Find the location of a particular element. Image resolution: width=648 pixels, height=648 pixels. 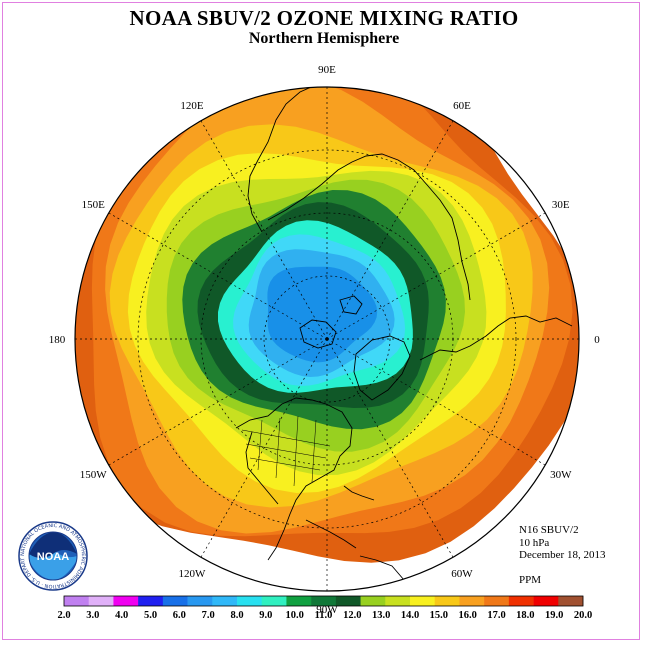

colorbar-tick-label: 20.0 is located at coordinates (583, 615).